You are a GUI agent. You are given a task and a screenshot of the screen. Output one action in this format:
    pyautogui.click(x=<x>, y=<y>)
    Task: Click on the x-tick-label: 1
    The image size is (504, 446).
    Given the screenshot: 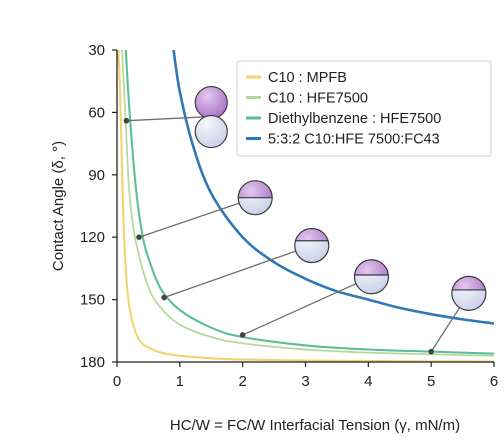 What is the action you would take?
    pyautogui.click(x=180, y=381)
    